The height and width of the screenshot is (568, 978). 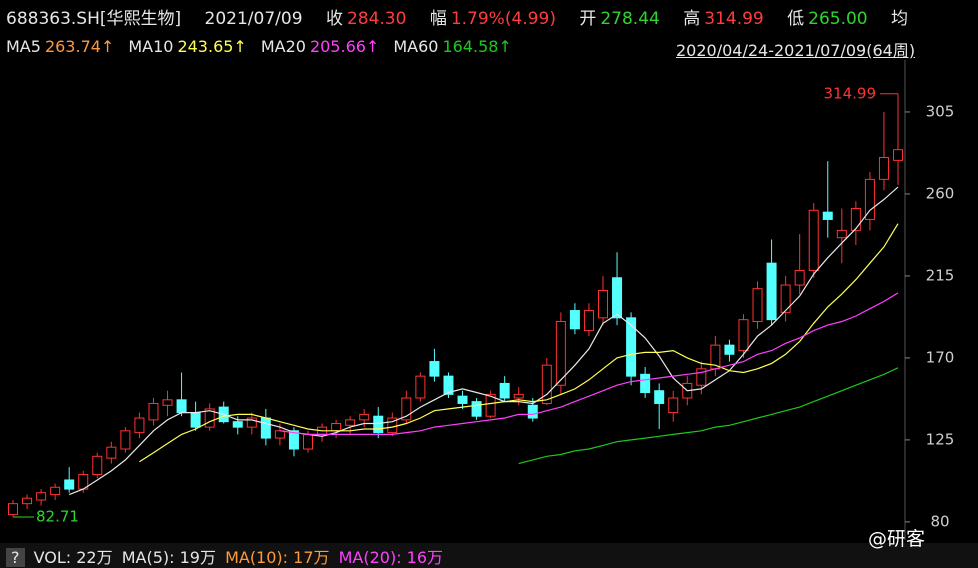 I want to click on change: 1.79%(4.99), so click(x=503, y=19).